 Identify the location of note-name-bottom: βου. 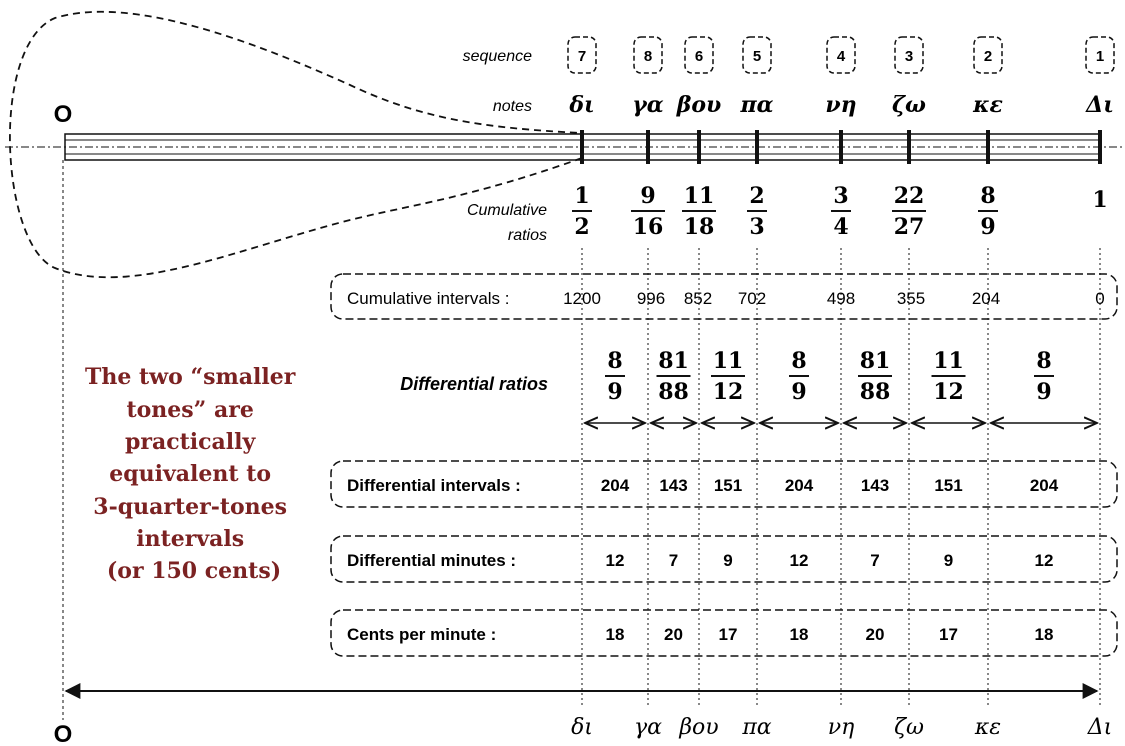
(698, 727).